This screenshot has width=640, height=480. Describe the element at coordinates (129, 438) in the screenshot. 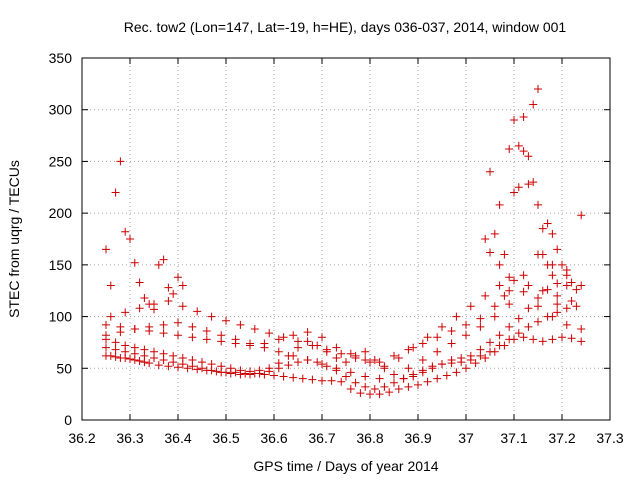

I see `x-tick-label: 36.3` at that location.